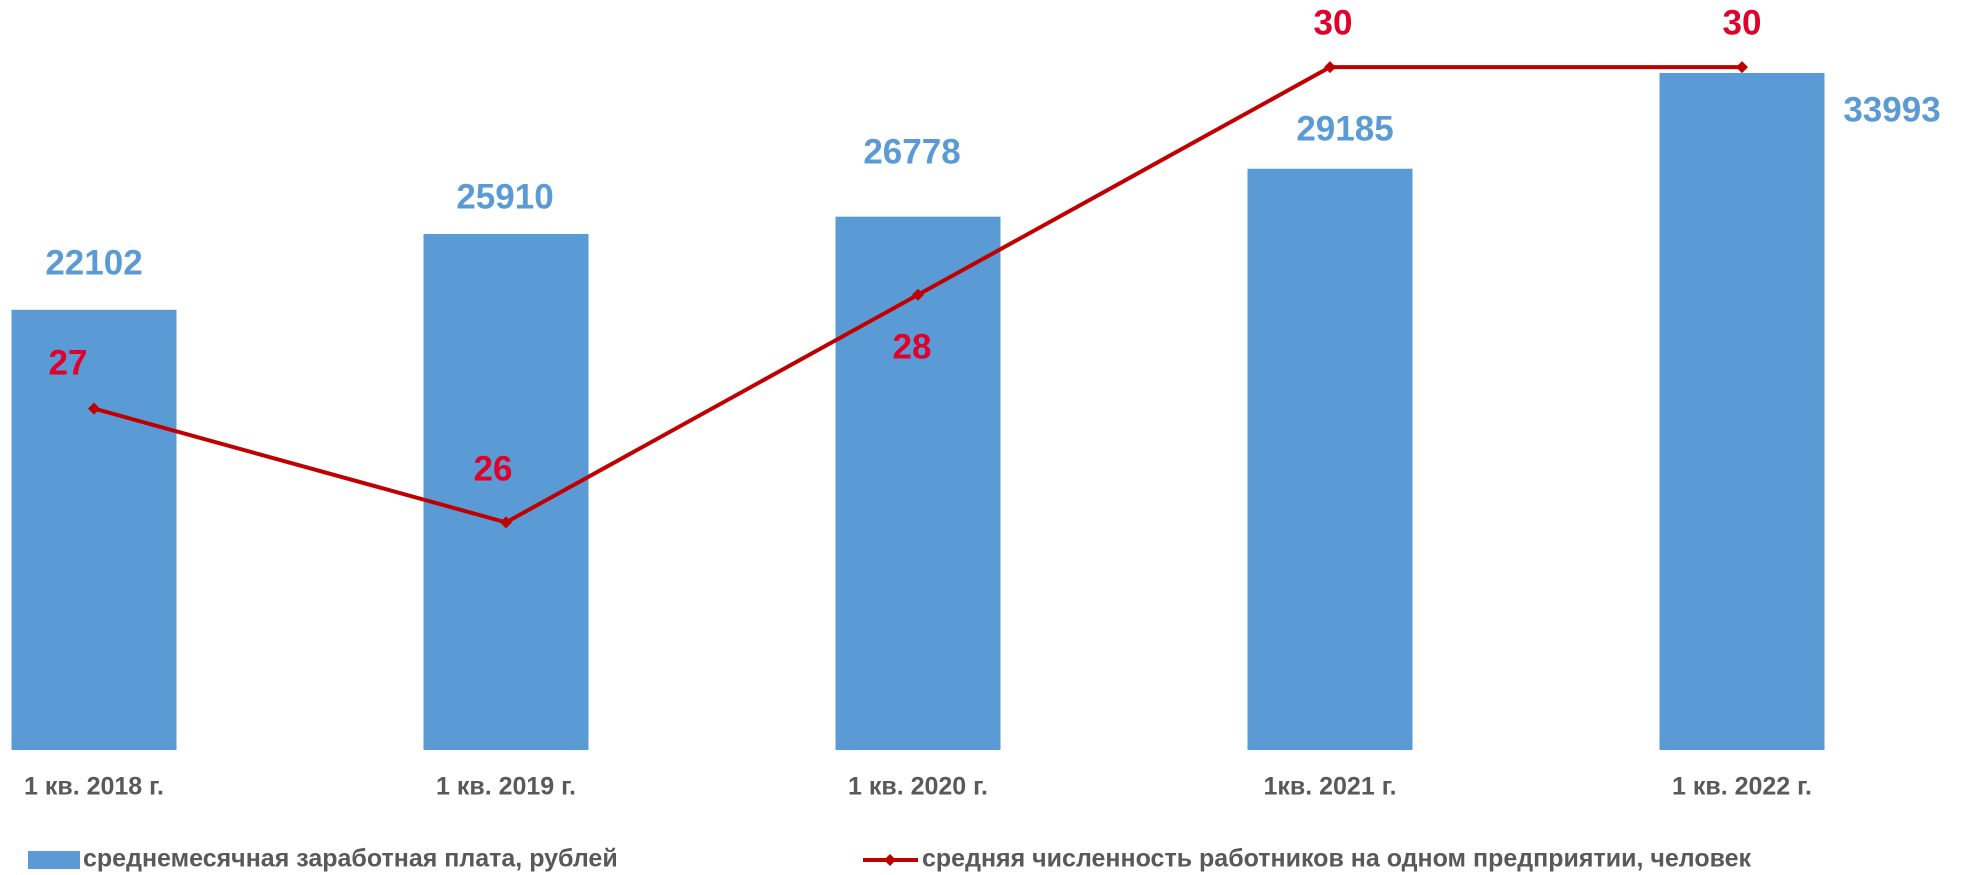 The height and width of the screenshot is (875, 1961). I want to click on x-tick-label: 1 кв. 2018 г., so click(94, 787).